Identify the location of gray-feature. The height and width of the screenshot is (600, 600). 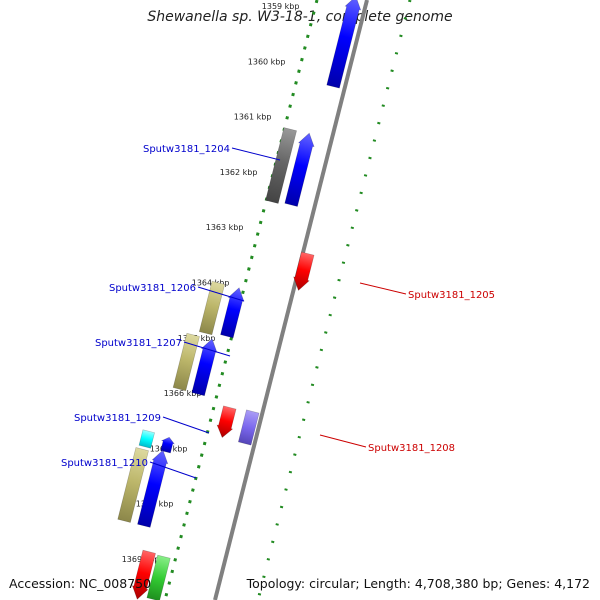
(281, 165).